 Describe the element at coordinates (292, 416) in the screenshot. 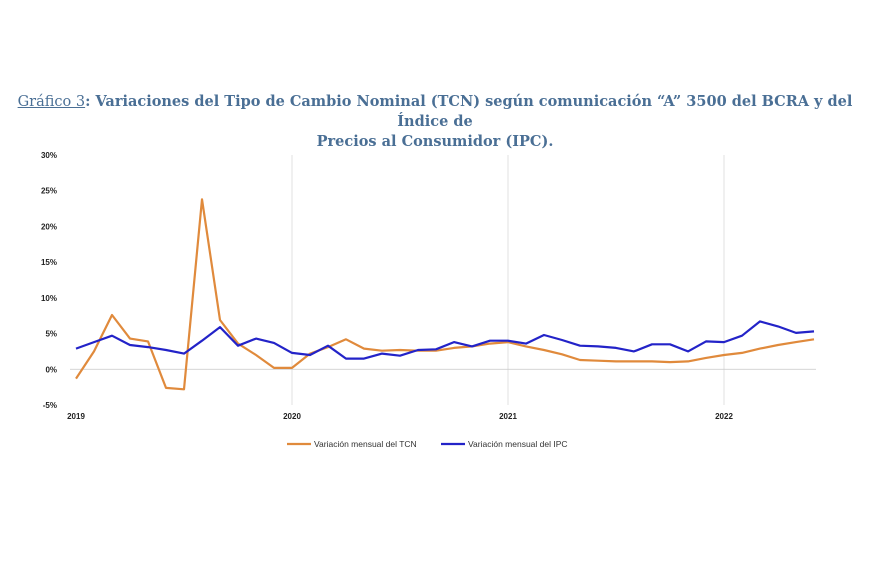

I see `x-tick-label: 2020` at that location.